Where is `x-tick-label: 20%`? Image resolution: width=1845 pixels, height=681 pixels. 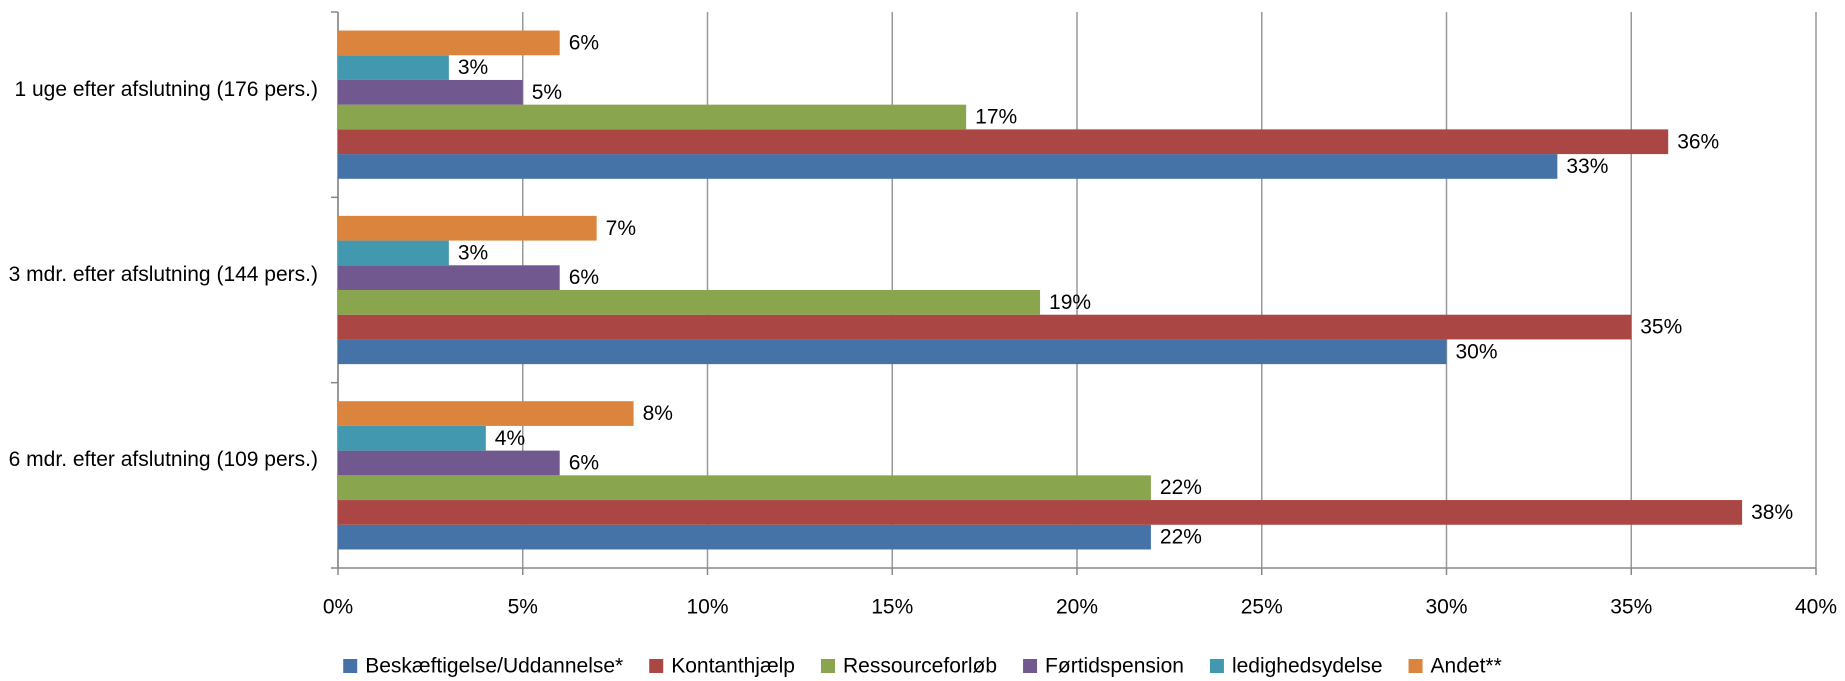
x-tick-label: 20% is located at coordinates (1077, 607).